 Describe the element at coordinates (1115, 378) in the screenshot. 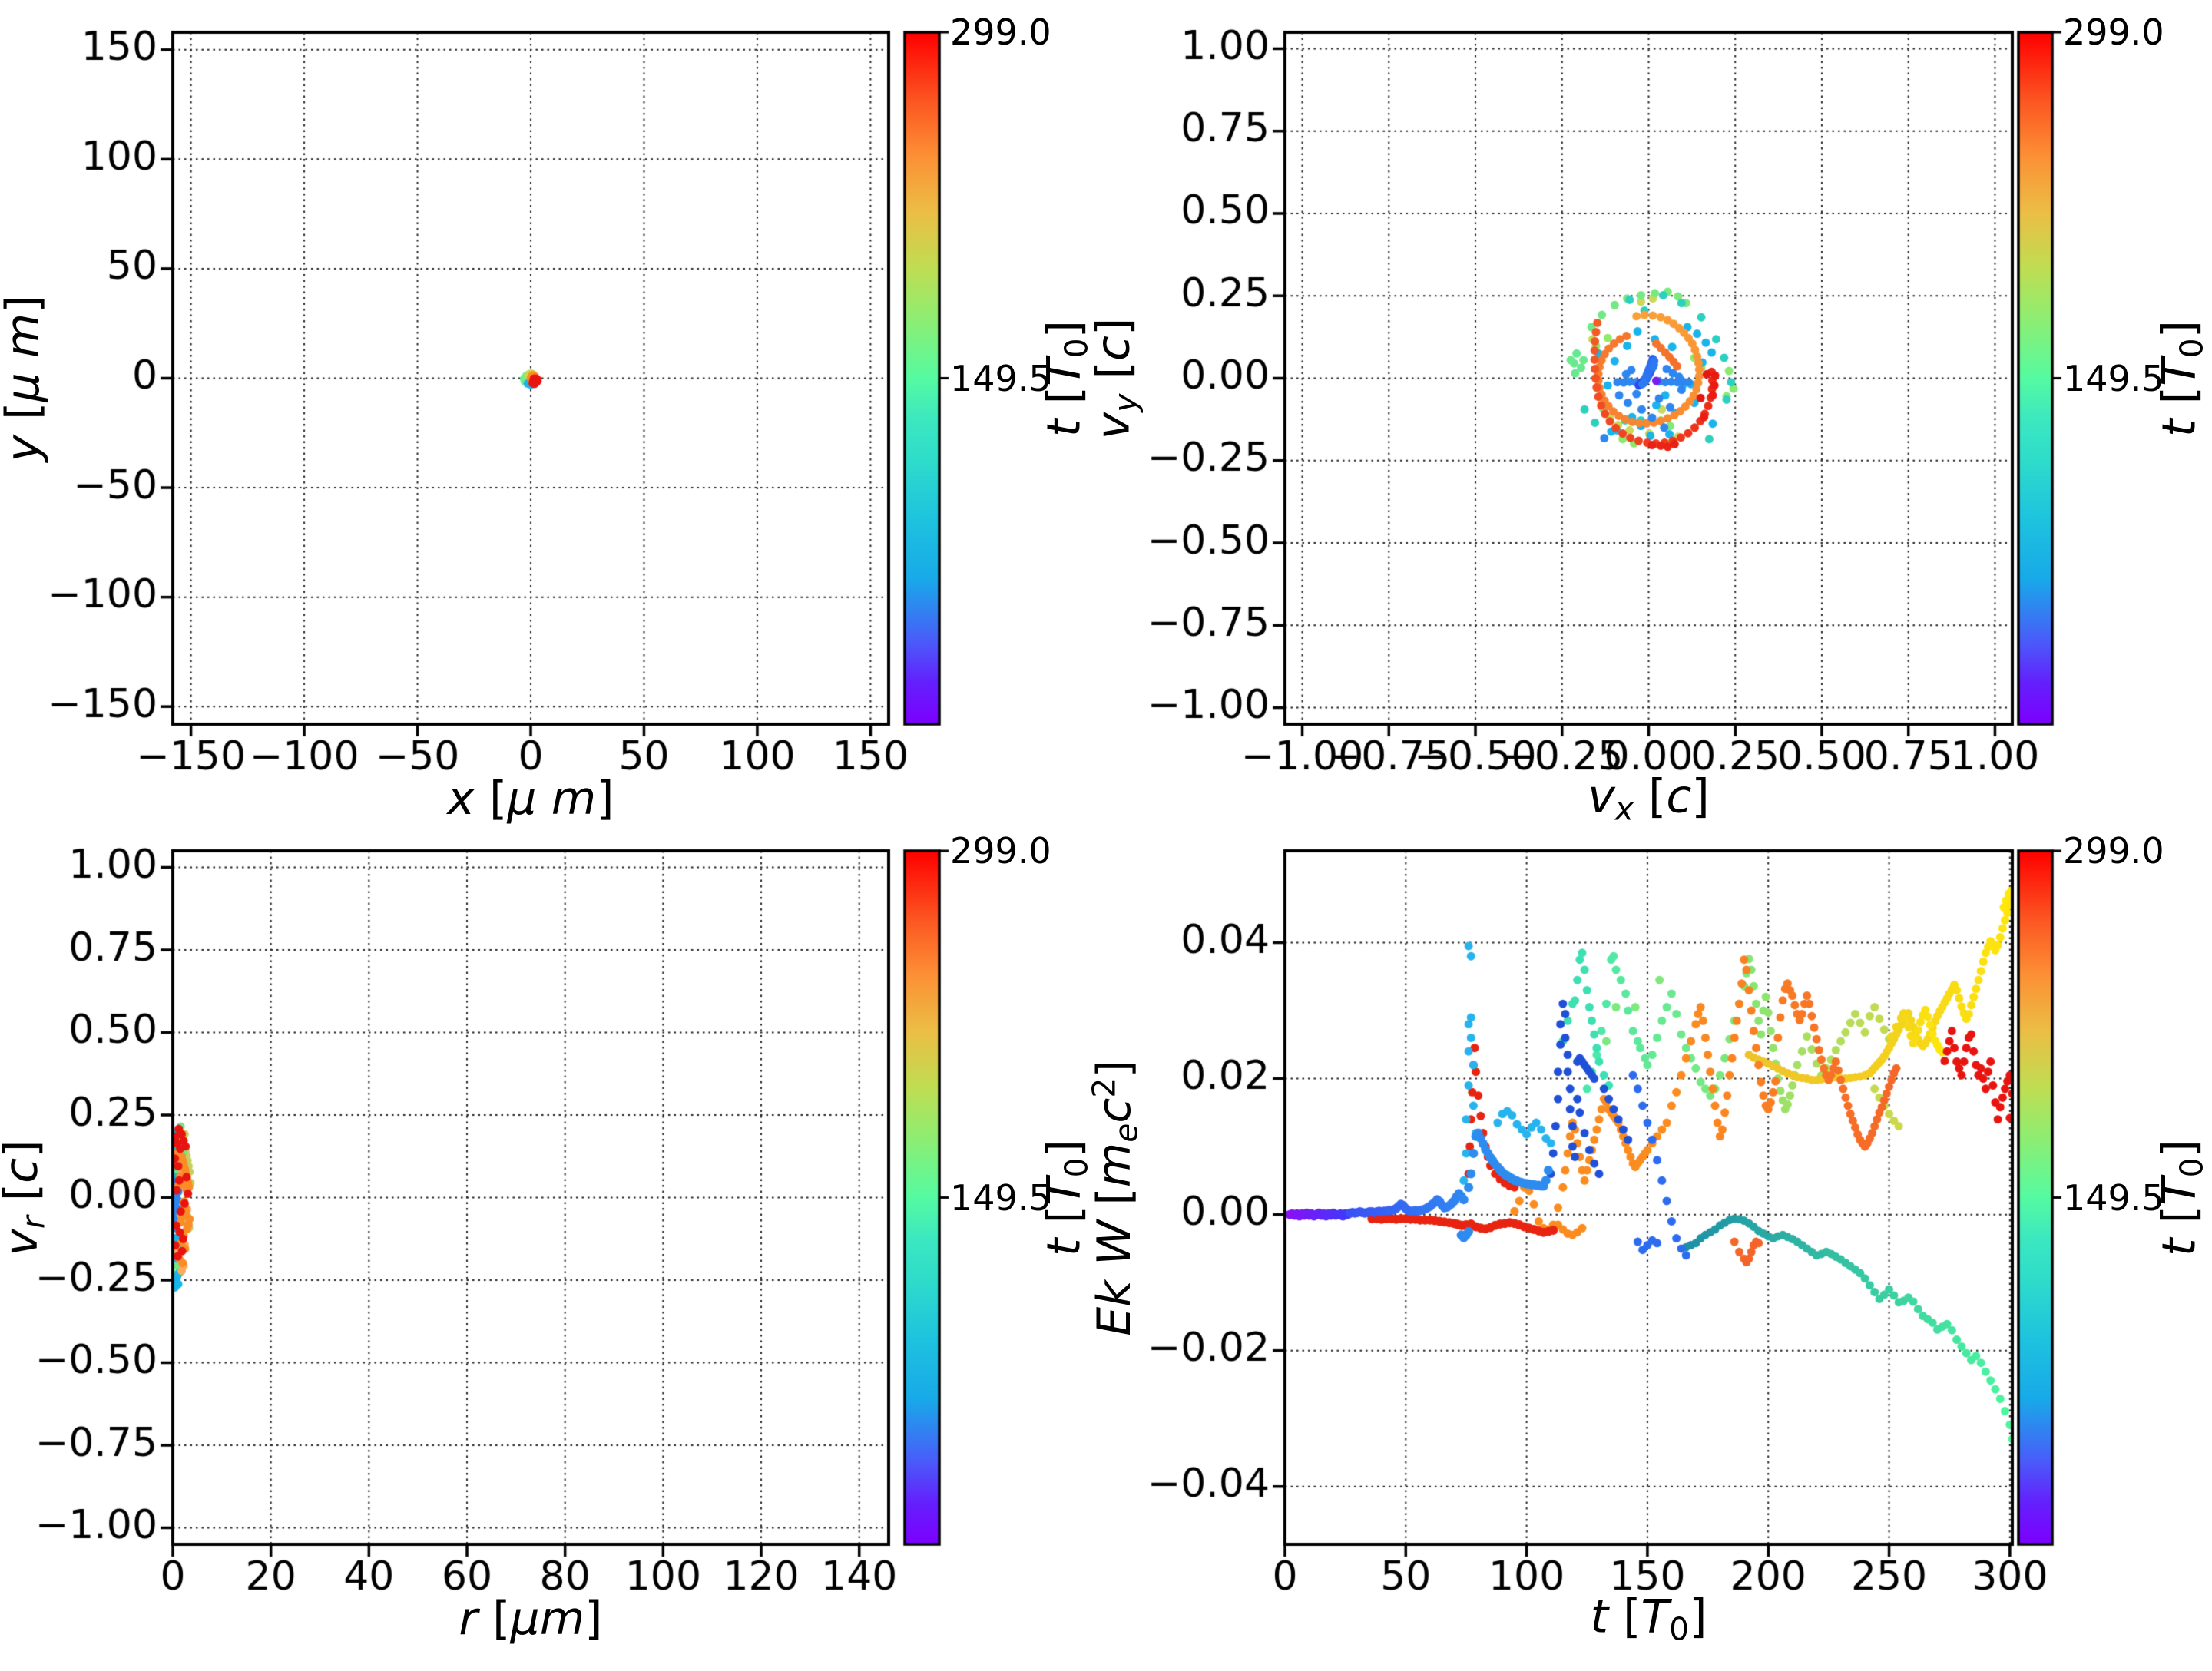

I see `ylabel-velocity-vx-vy: vy [c]` at that location.